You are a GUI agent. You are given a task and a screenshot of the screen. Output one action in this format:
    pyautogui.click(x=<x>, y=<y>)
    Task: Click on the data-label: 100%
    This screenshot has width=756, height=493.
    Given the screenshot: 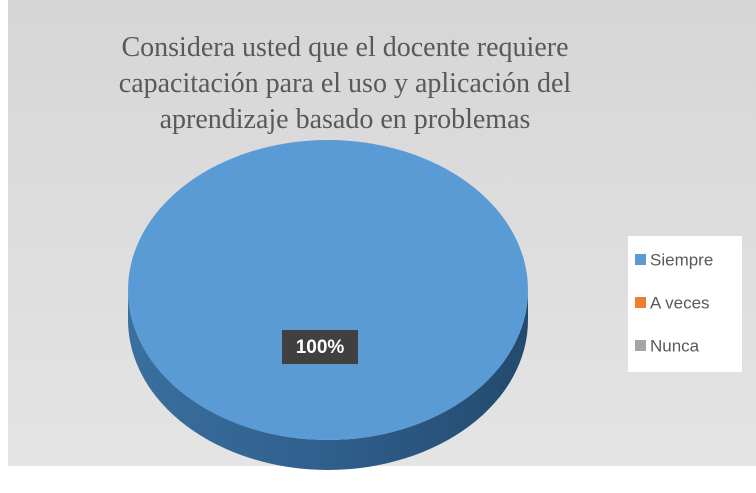 What is the action you would take?
    pyautogui.click(x=320, y=347)
    